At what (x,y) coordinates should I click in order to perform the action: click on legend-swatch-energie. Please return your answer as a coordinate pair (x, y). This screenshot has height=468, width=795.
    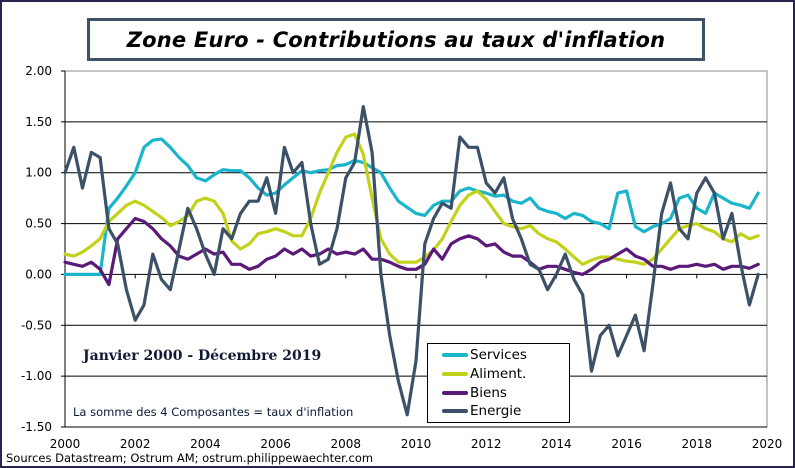
    Looking at the image, I should click on (455, 410).